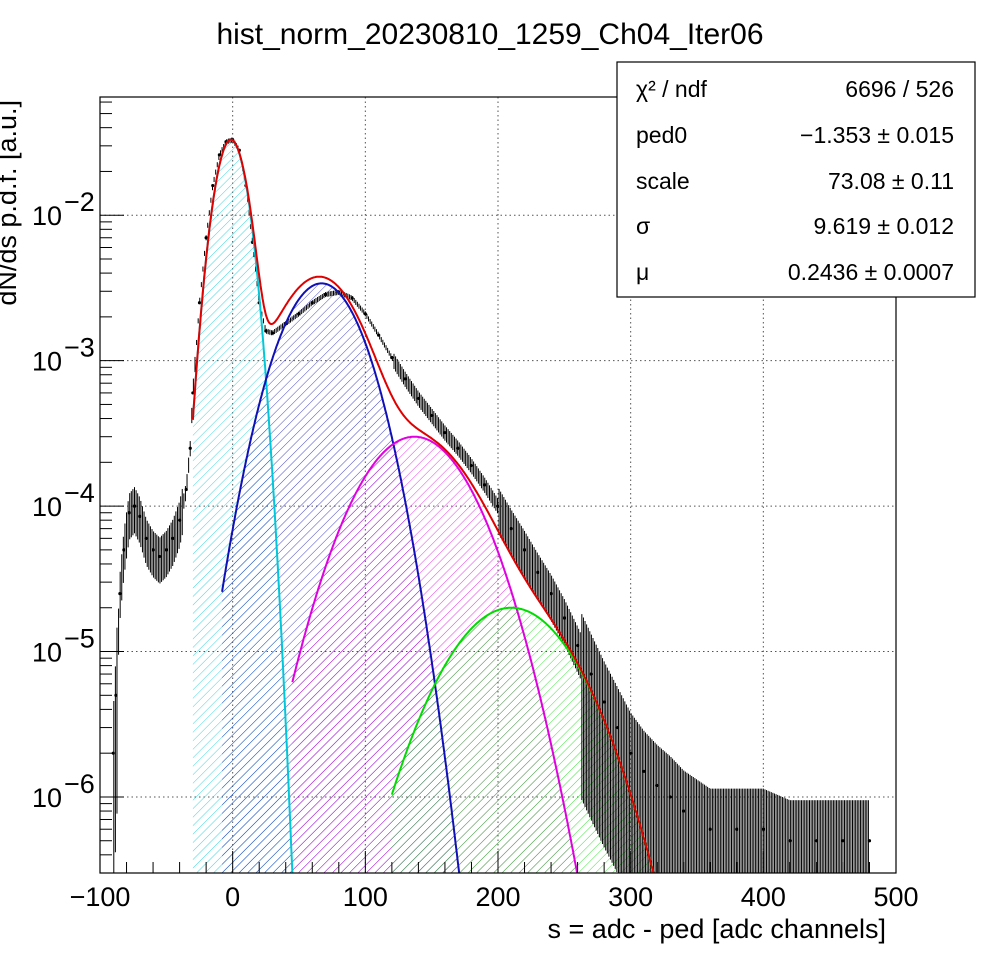  What do you see at coordinates (79, 493) in the screenshot?
I see `y-tick-exponent: −4` at bounding box center [79, 493].